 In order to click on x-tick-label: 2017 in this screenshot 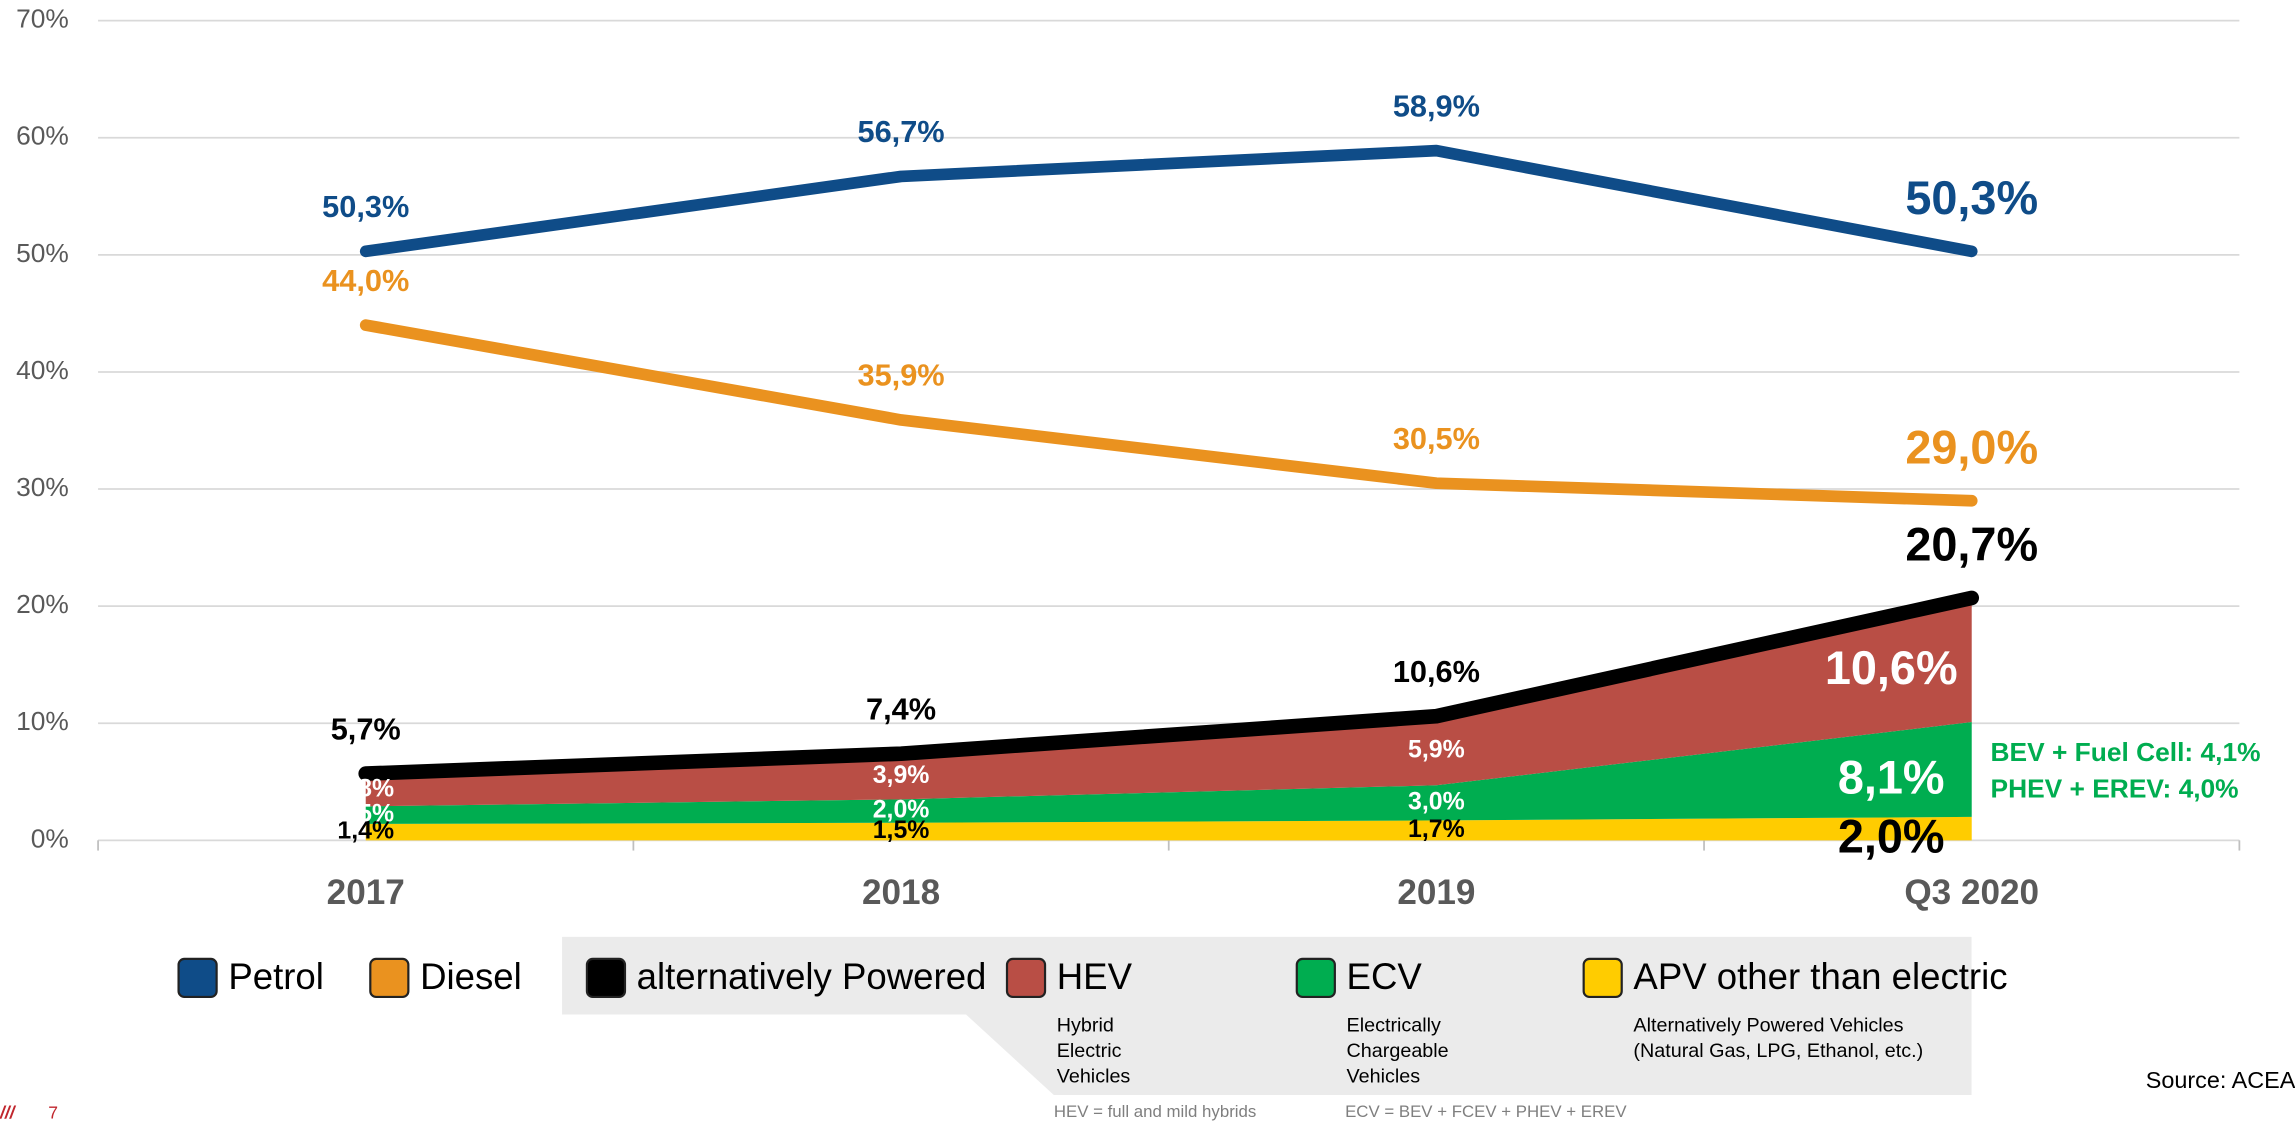, I will do `click(366, 892)`.